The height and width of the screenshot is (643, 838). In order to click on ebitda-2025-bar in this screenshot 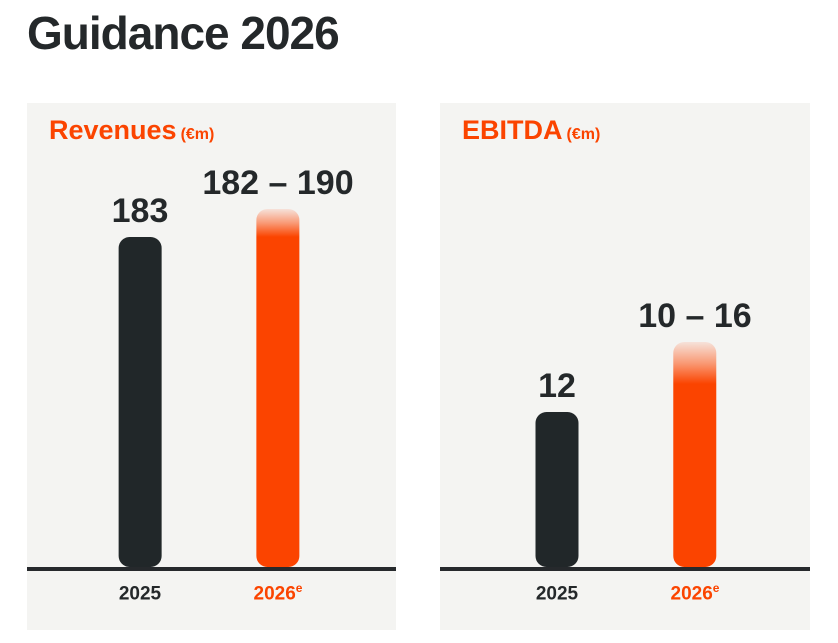, I will do `click(557, 489)`.